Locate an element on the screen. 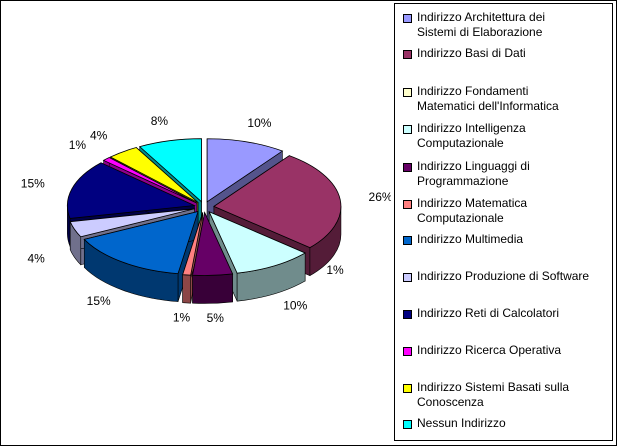  legend-label: Indirizzo Linguaggi di Programmazione is located at coordinates (473, 173).